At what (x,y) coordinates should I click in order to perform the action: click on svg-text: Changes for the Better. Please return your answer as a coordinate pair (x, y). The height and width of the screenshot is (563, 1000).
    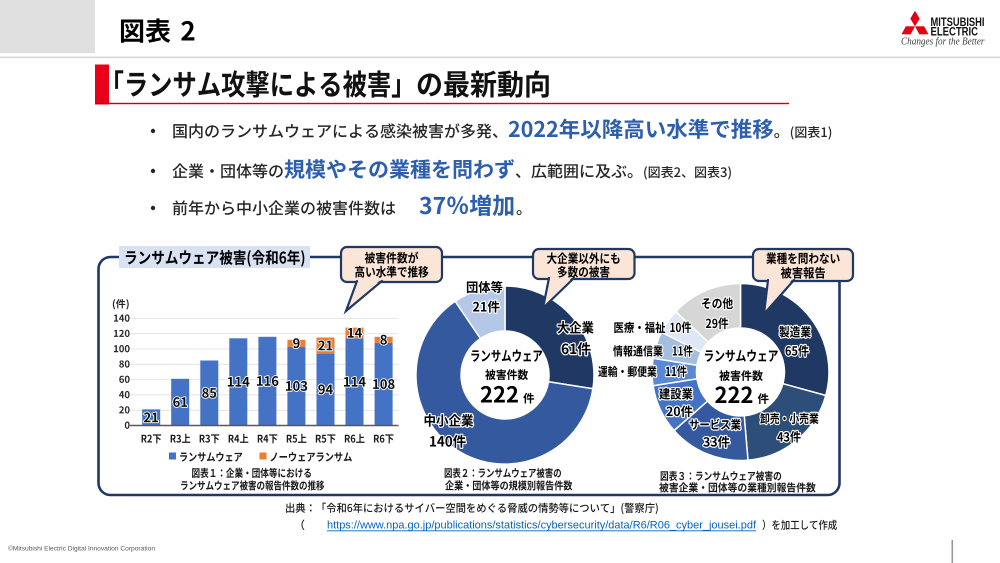
    Looking at the image, I should click on (943, 42).